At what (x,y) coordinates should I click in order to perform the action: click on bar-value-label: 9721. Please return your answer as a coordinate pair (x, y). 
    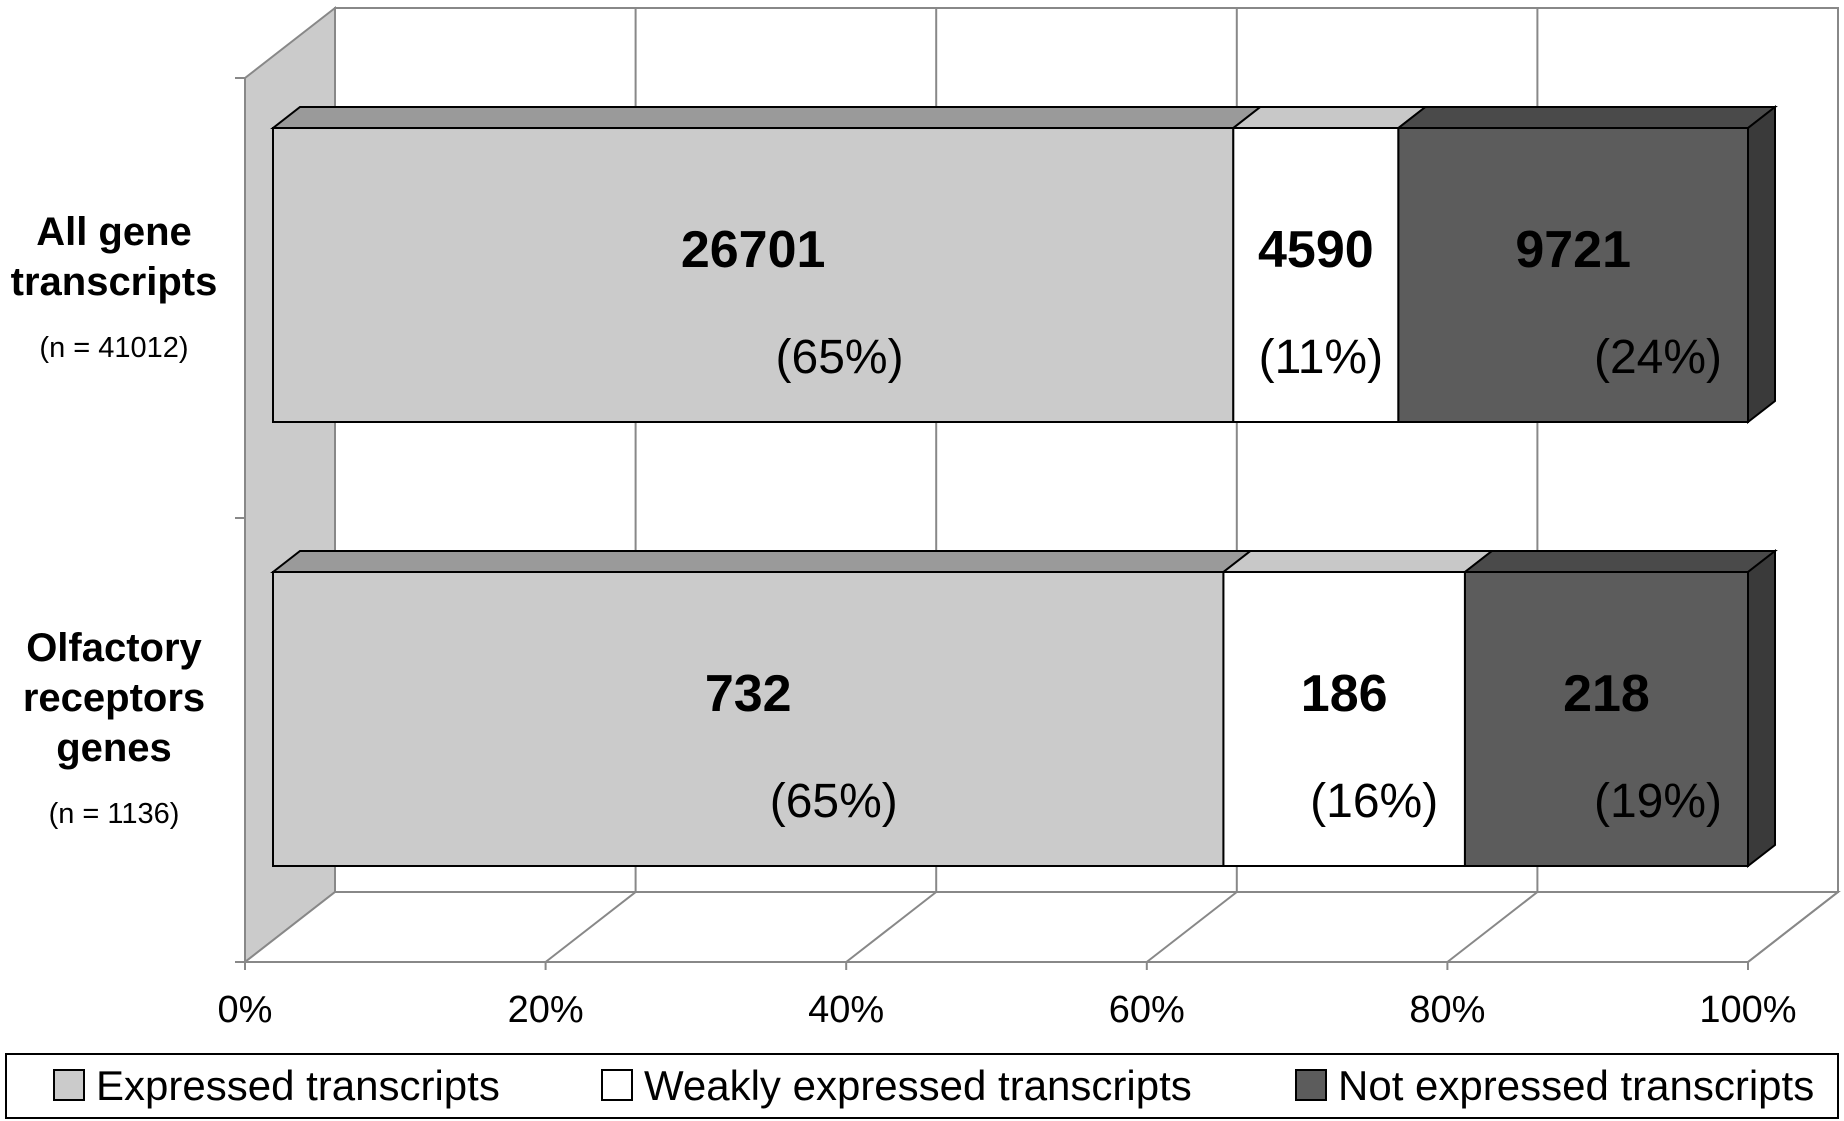
    Looking at the image, I should click on (1573, 250).